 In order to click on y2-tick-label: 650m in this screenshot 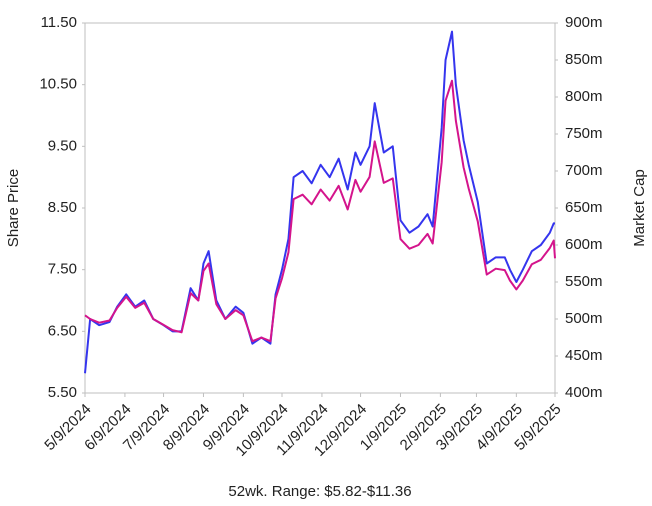, I will do `click(584, 207)`.